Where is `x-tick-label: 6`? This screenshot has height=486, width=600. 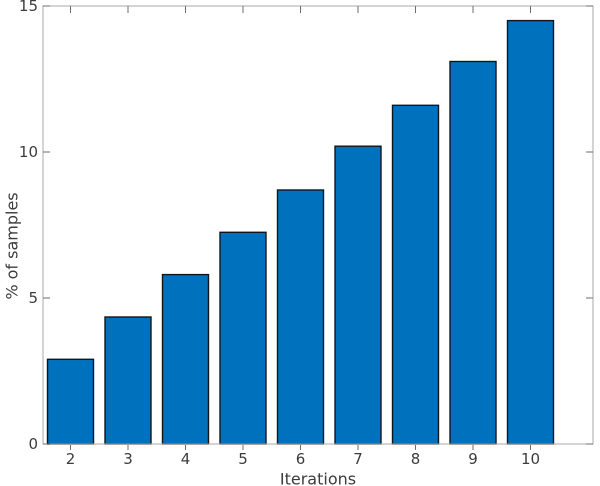 x-tick-label: 6 is located at coordinates (301, 459).